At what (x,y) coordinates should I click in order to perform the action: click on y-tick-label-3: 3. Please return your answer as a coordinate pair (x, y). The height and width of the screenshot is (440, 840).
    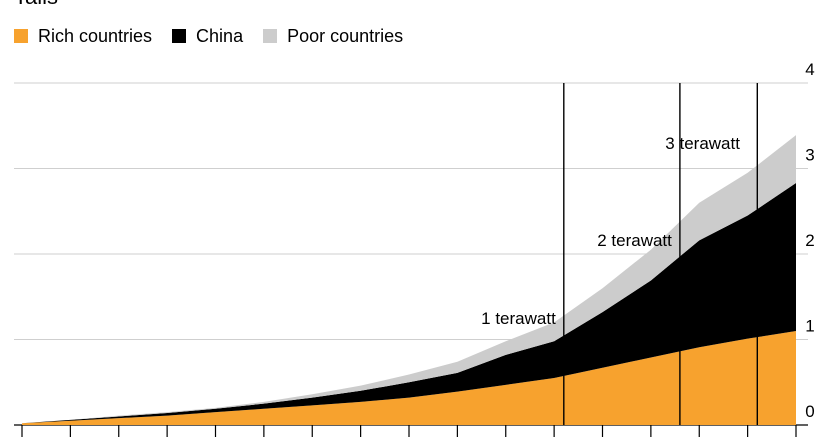
    Looking at the image, I should click on (809, 155).